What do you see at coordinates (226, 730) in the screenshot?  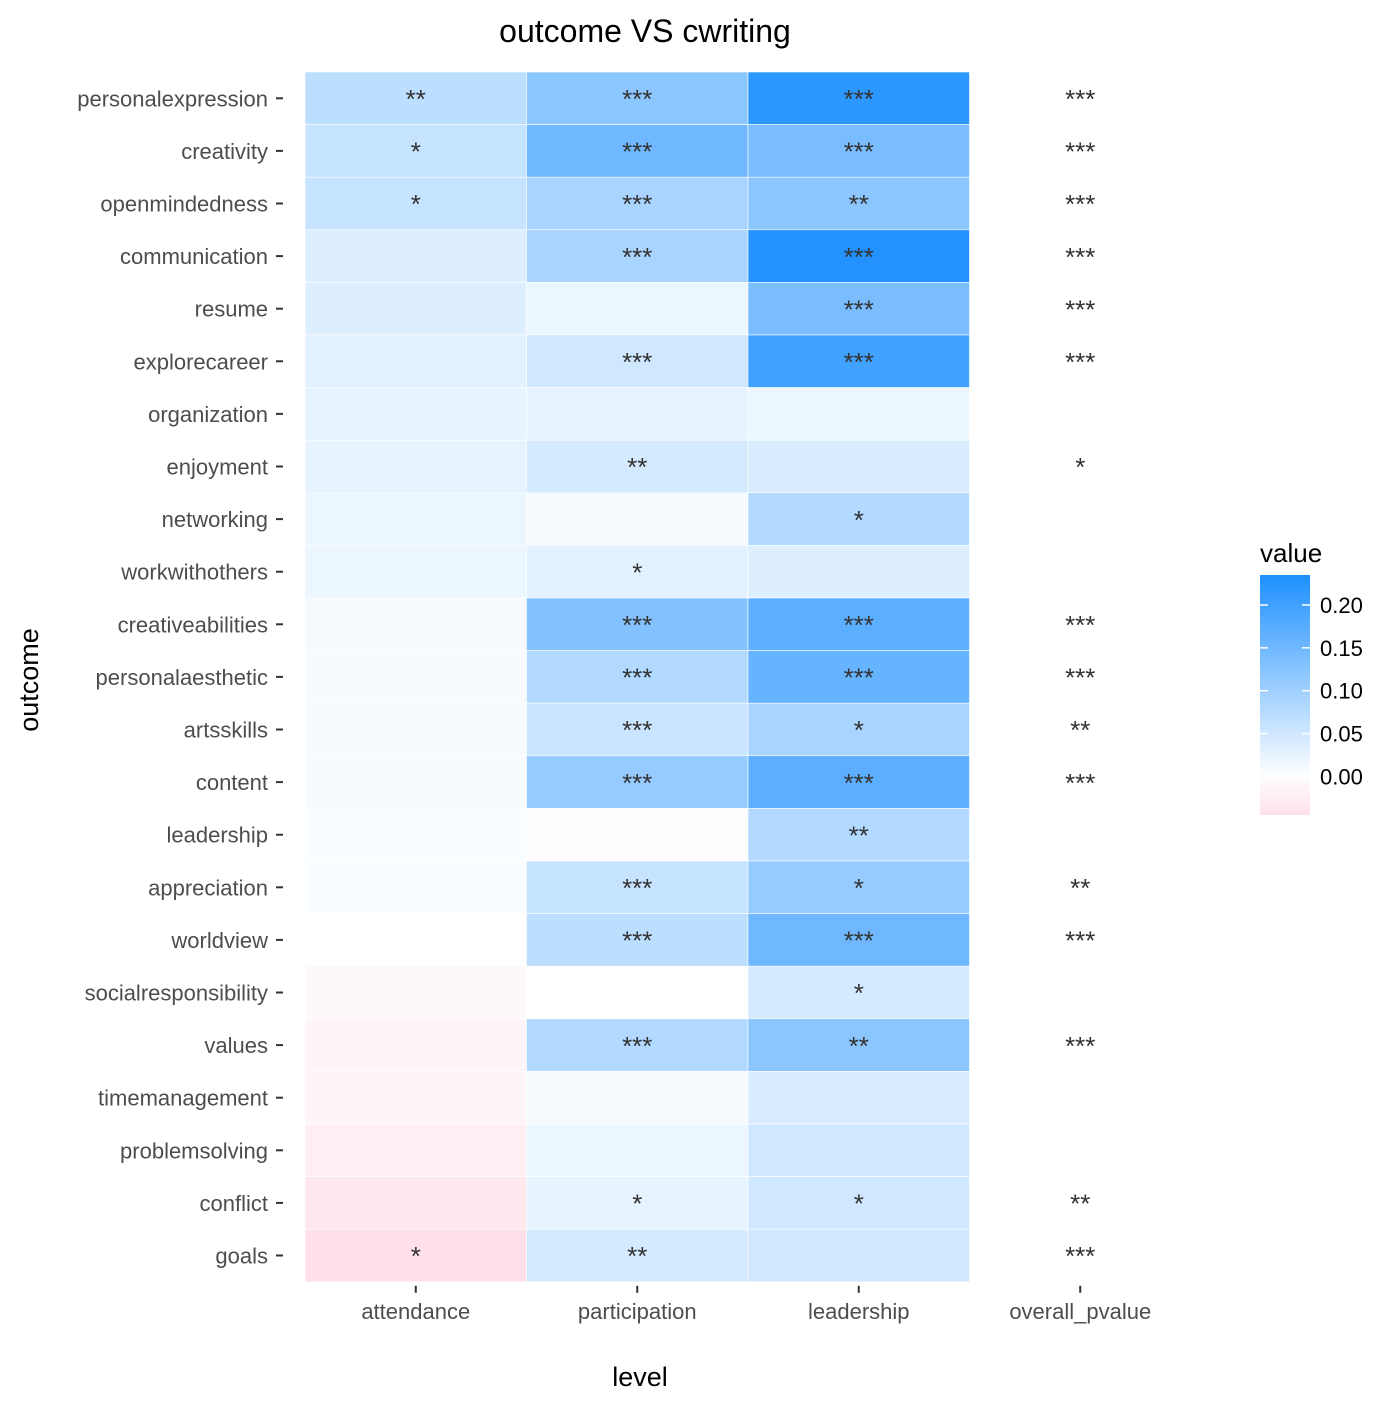 I see `y-tick-label: artsskills` at bounding box center [226, 730].